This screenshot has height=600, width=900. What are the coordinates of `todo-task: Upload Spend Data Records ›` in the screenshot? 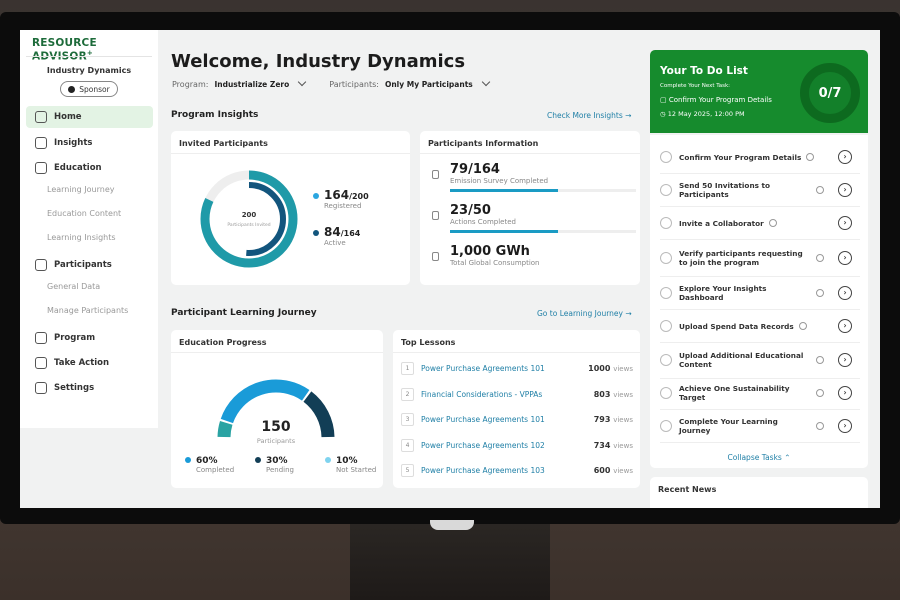 It's located at (760, 326).